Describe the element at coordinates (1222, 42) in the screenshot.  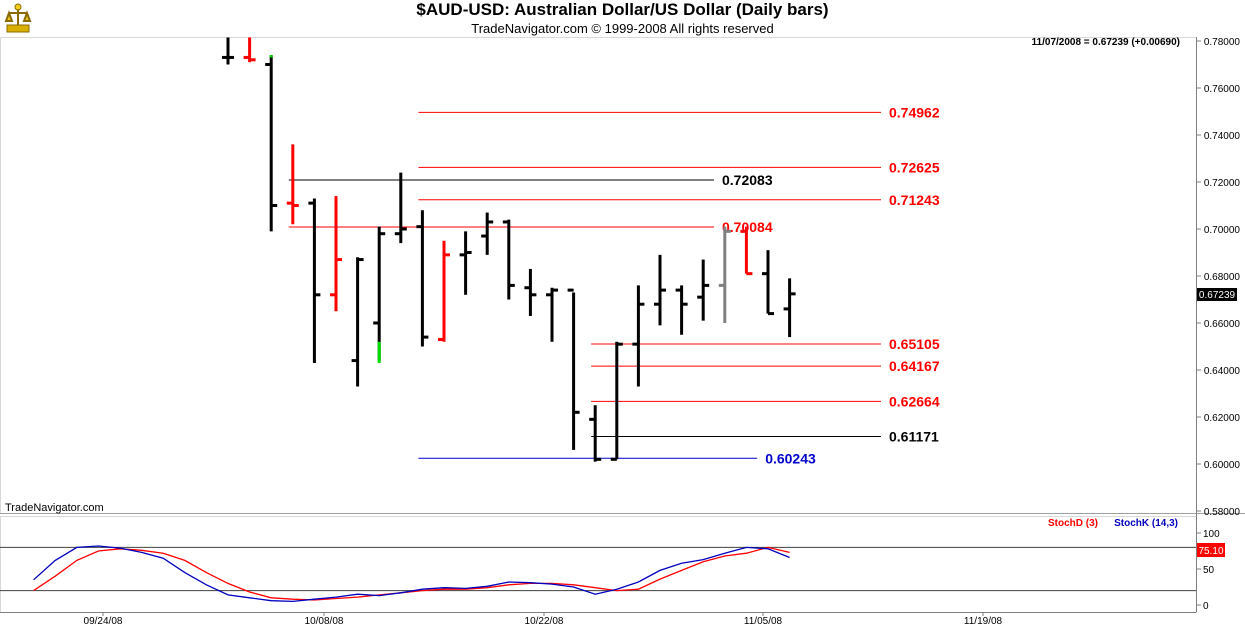
I see `price-tick-label: 0.78000` at that location.